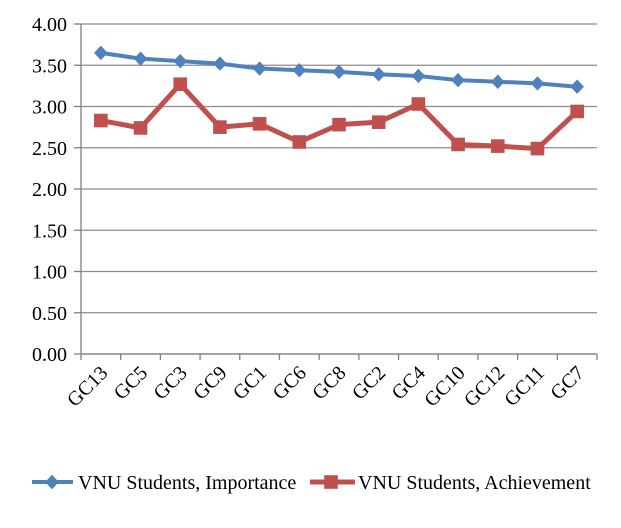  I want to click on series-achievement, so click(339, 116).